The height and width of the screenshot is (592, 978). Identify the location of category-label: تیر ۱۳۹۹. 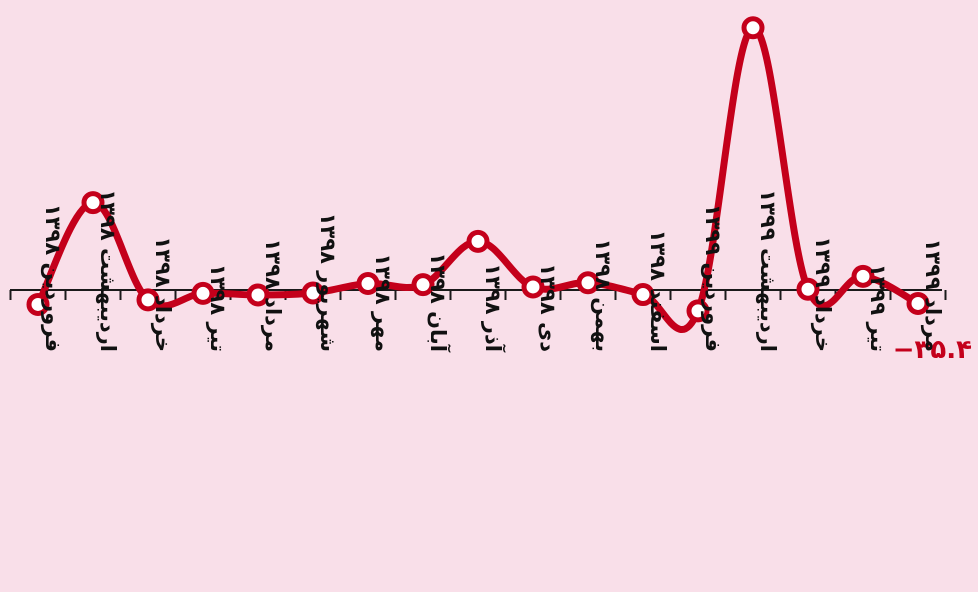
(878, 308).